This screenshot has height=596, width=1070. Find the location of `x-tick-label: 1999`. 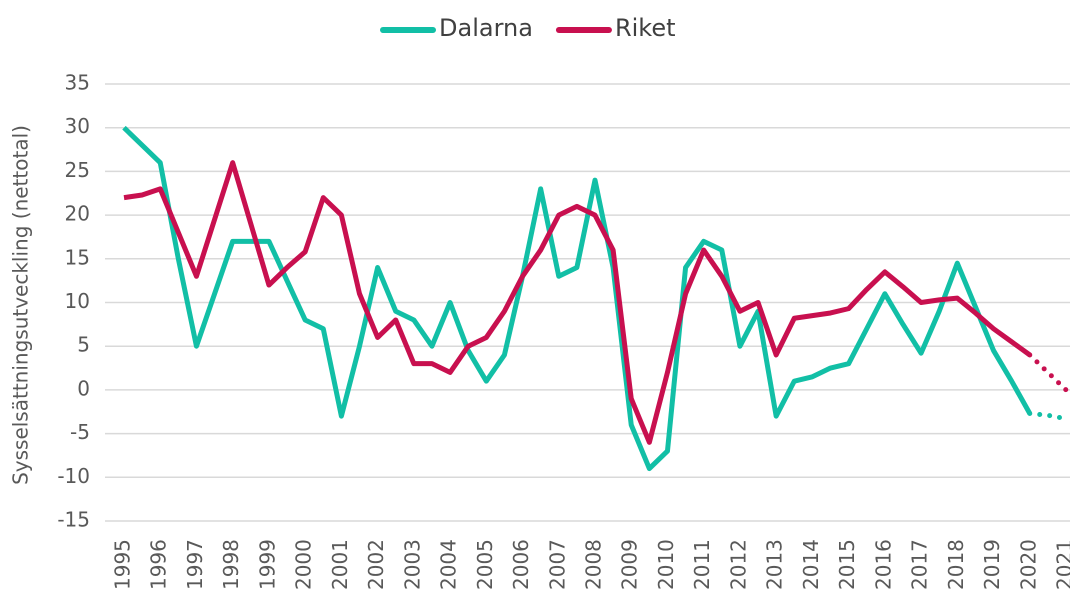

x-tick-label: 1999 is located at coordinates (267, 564).